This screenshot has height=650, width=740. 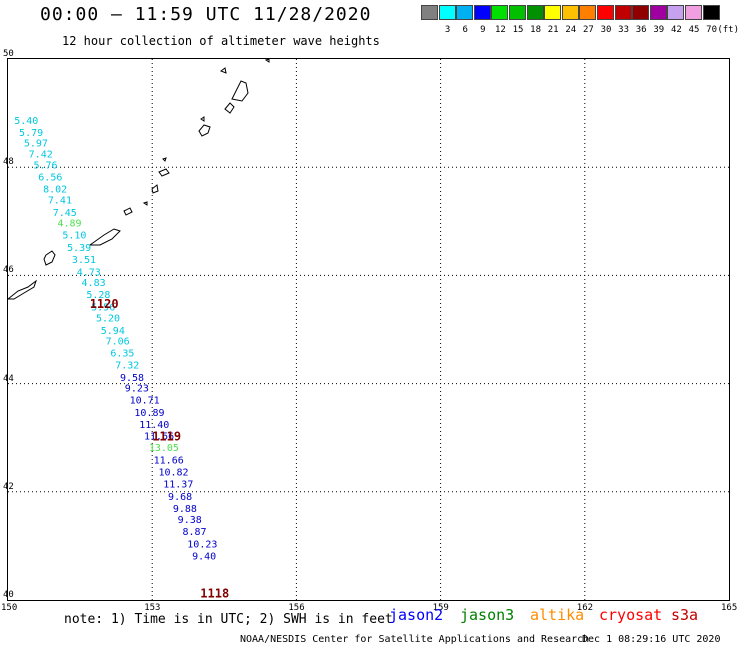 I want to click on swh-value: 13.05, so click(x=164, y=448).